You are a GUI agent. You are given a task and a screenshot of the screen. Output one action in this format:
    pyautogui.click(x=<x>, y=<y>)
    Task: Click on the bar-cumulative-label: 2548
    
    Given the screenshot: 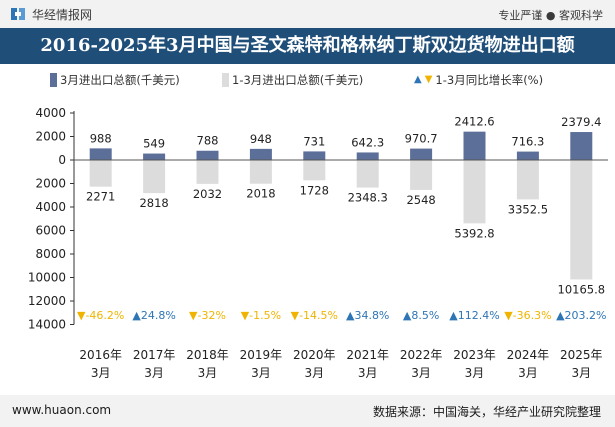 What is the action you would take?
    pyautogui.click(x=420, y=200)
    